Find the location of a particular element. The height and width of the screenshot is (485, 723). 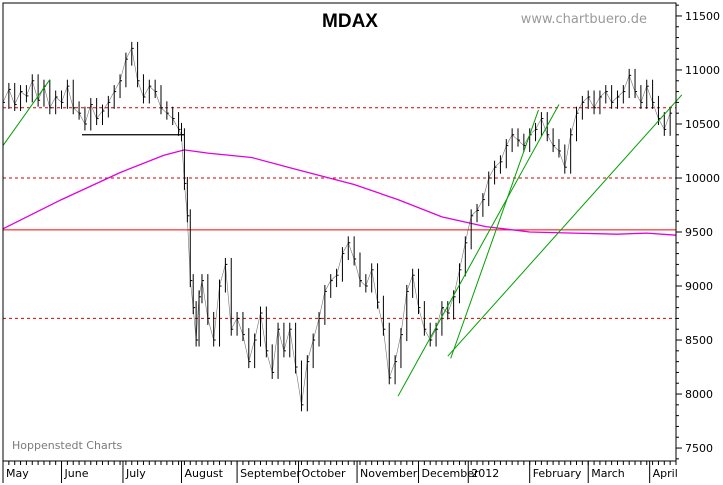

x-tick-label: March is located at coordinates (608, 473).